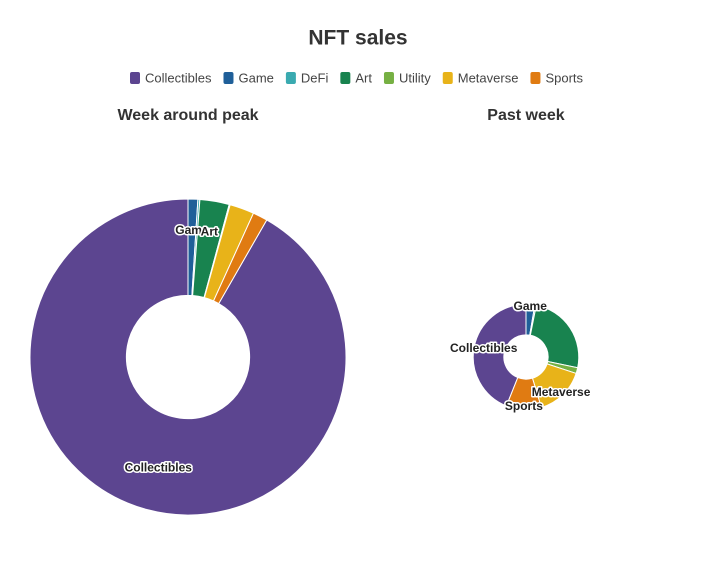  Describe the element at coordinates (209, 232) in the screenshot. I see `slice-label: Art` at that location.